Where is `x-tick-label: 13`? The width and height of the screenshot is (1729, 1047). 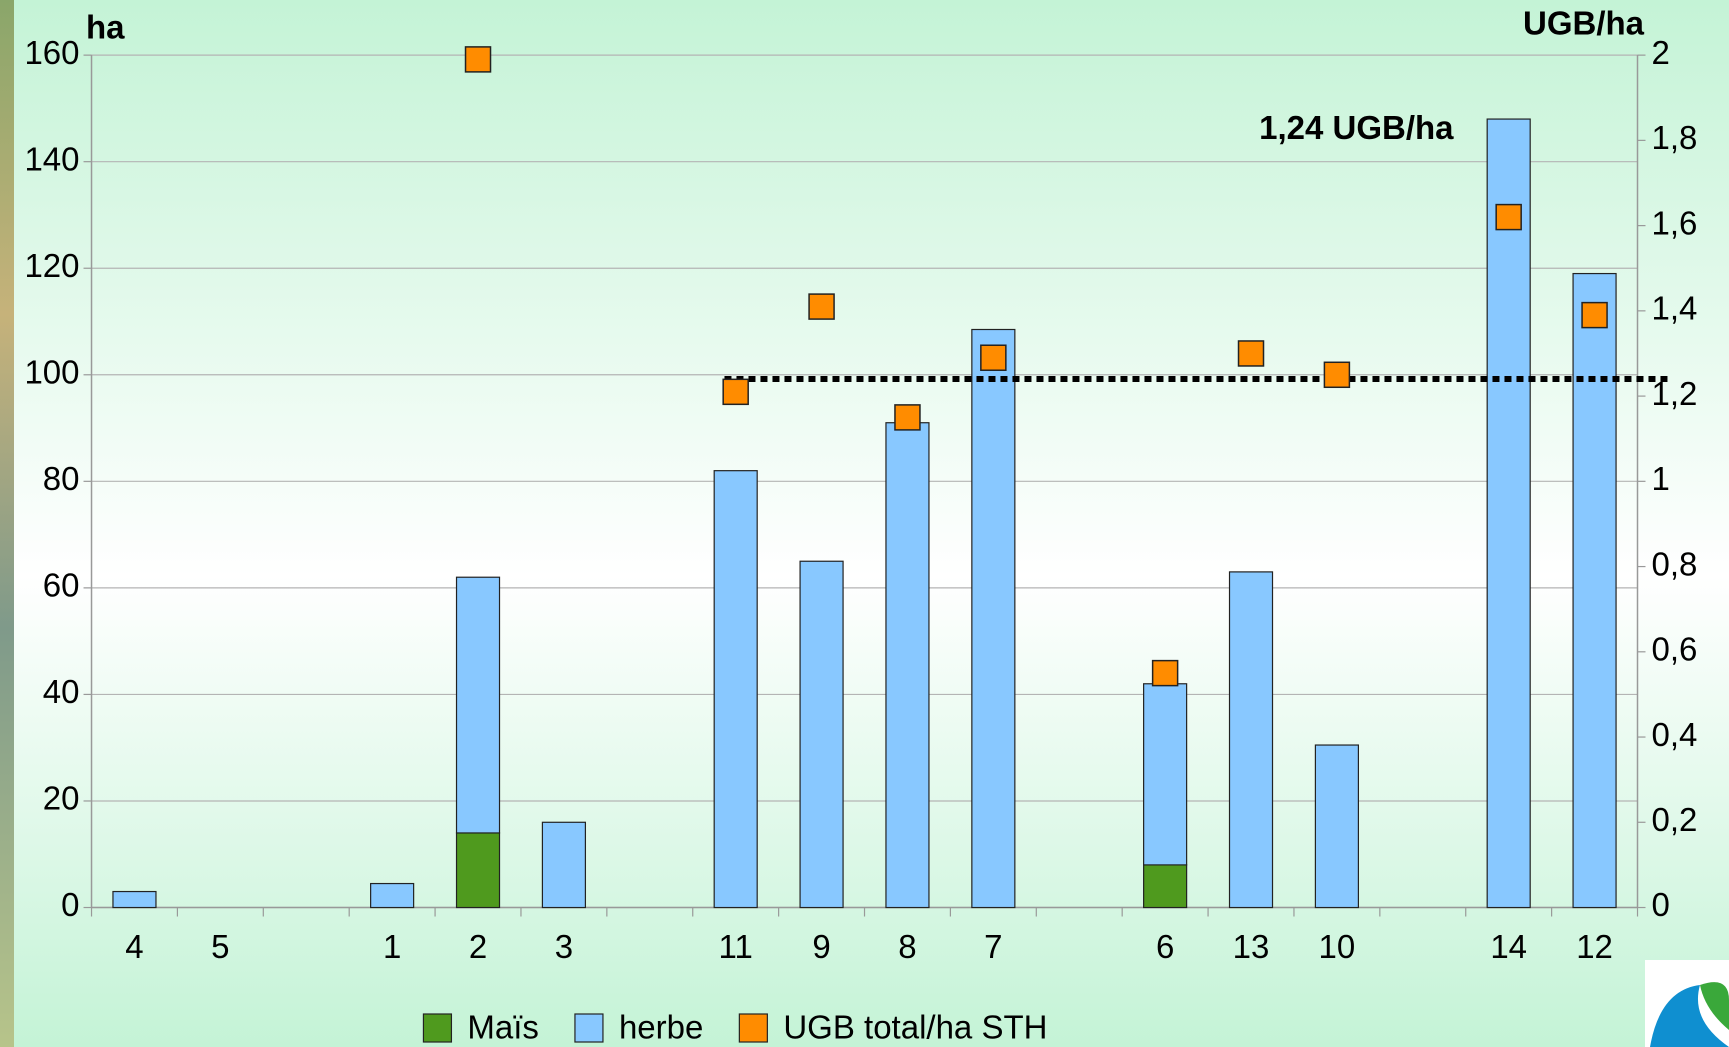 x-tick-label: 13 is located at coordinates (1251, 946).